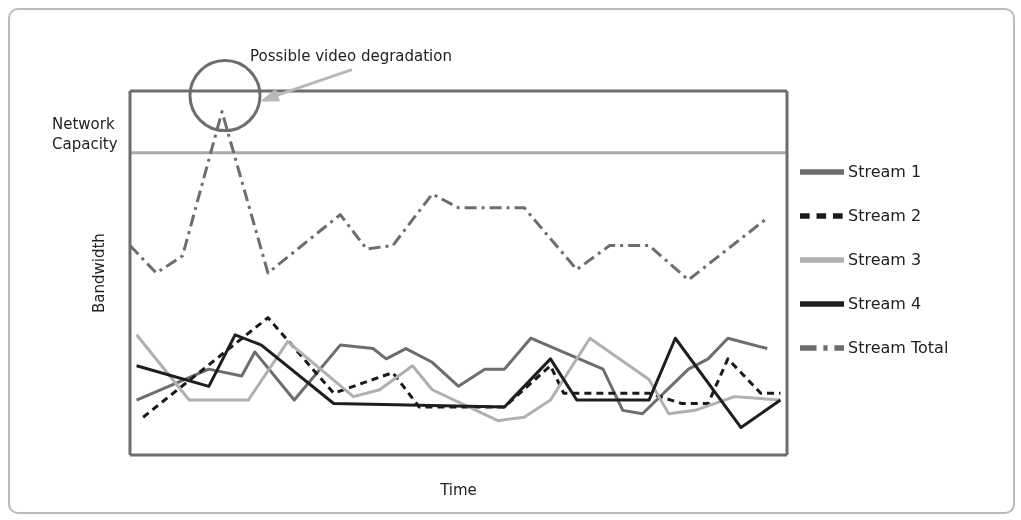 Image resolution: width=1021 pixels, height=520 pixels. Describe the element at coordinates (885, 171) in the screenshot. I see `legend-label: Stream 1` at that location.